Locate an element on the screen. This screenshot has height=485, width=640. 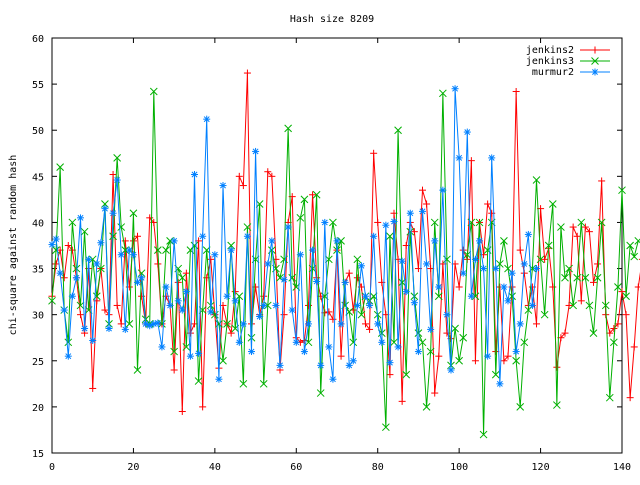
x-tick-label: 80 is located at coordinates (378, 467).